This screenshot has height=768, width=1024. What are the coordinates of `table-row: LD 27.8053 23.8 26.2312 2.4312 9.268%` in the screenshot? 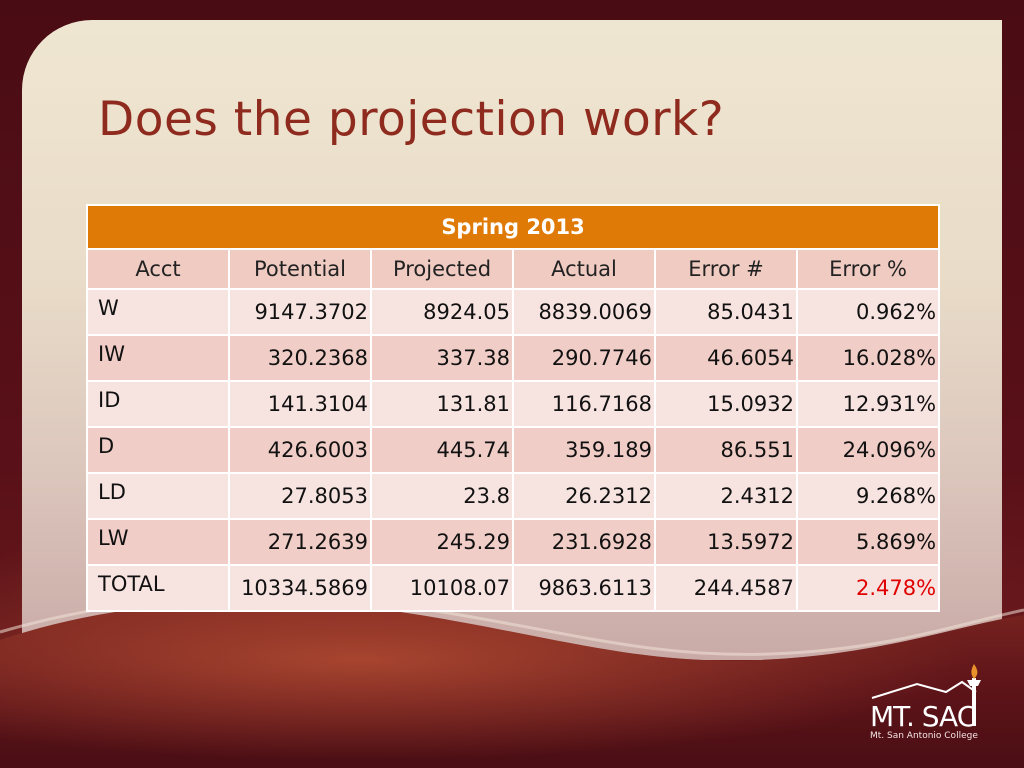 It's located at (513, 496).